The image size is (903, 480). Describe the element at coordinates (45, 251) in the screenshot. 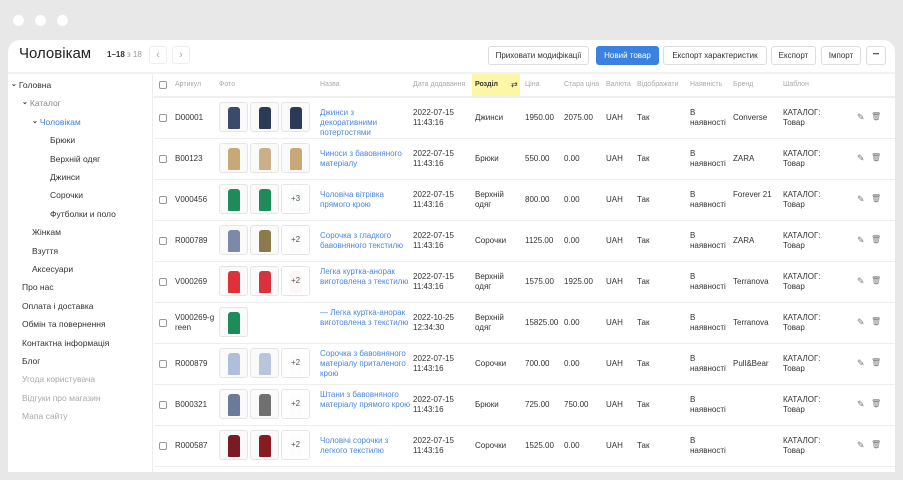

I see `sidebar-item: Взуття` at that location.